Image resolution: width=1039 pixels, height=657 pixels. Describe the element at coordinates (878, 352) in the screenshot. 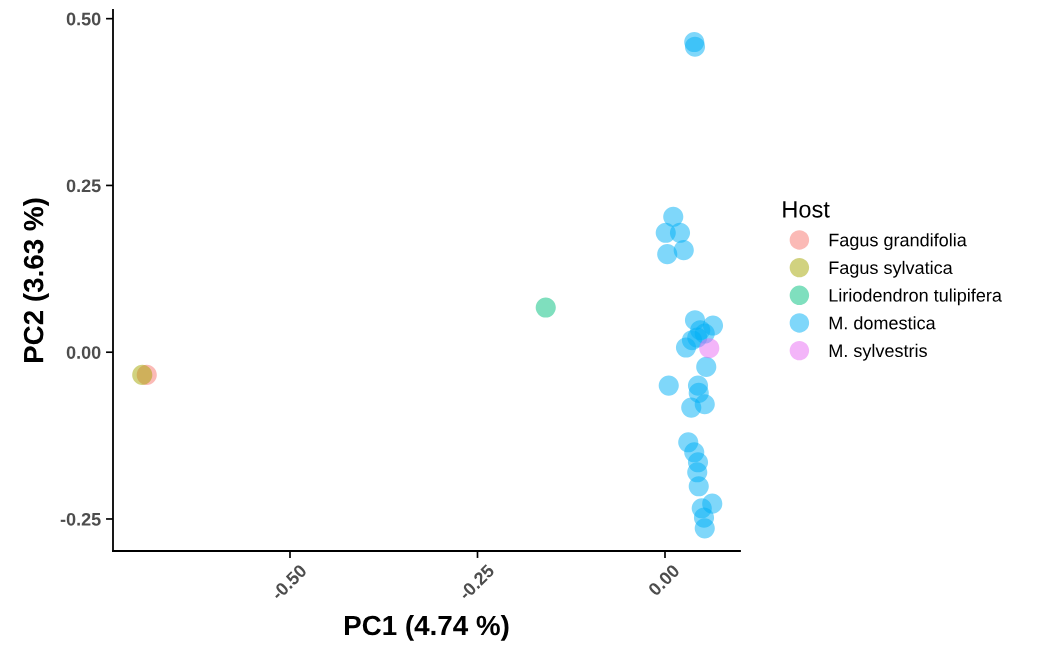

I see `legend-label: M. sylvestris` at that location.